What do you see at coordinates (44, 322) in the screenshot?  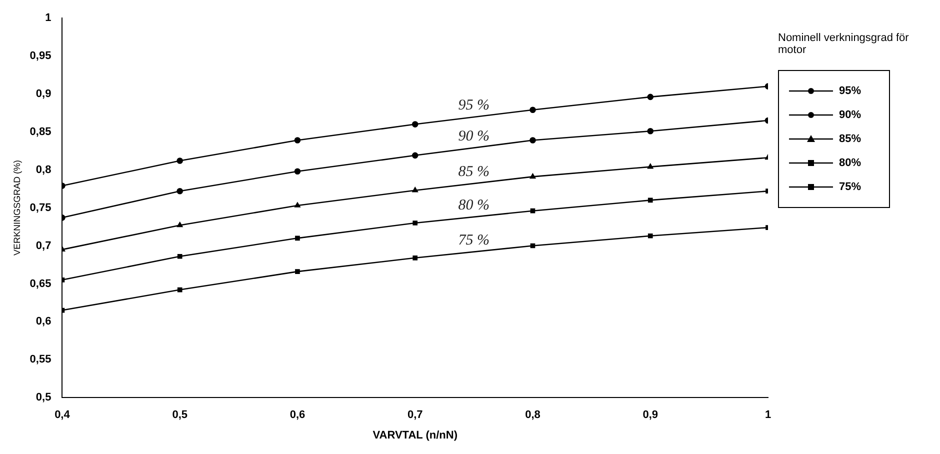 I see `y-tick-label: 0,6` at bounding box center [44, 322].